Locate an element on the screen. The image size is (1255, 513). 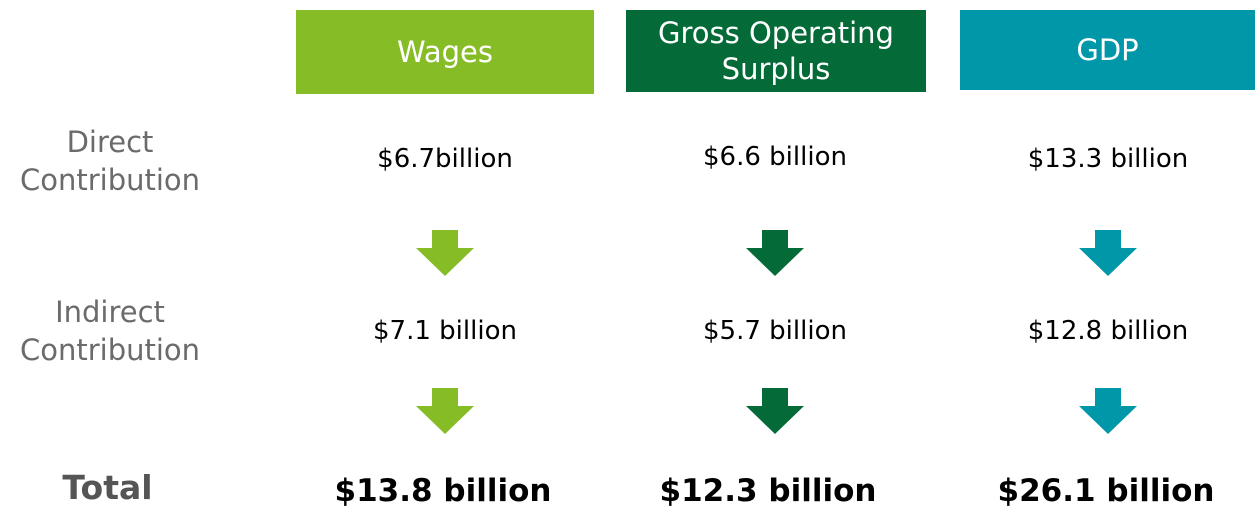
total-value: $13.8 billion is located at coordinates (443, 491).